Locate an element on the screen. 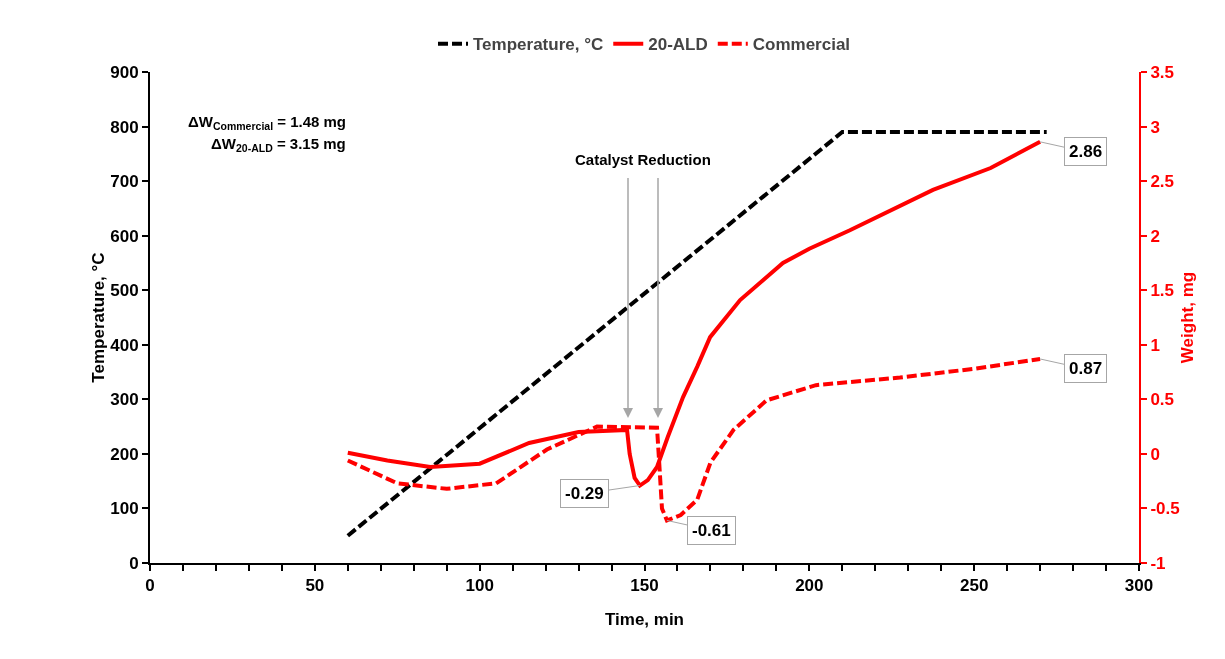  x-tick-label: 50 is located at coordinates (315, 586).